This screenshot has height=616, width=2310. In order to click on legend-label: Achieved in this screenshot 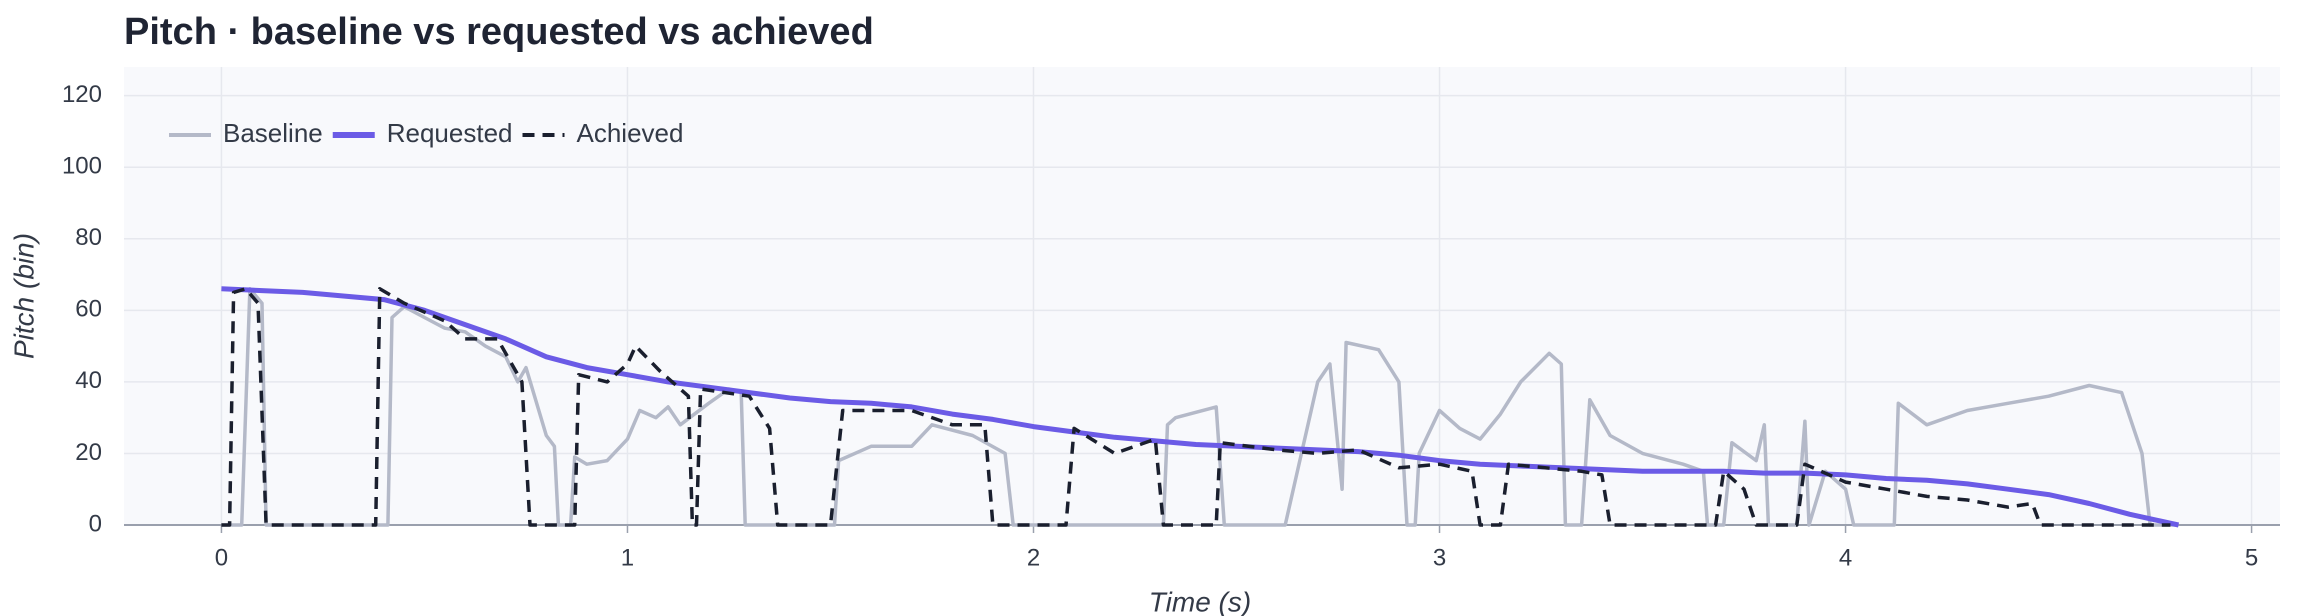, I will do `click(630, 133)`.